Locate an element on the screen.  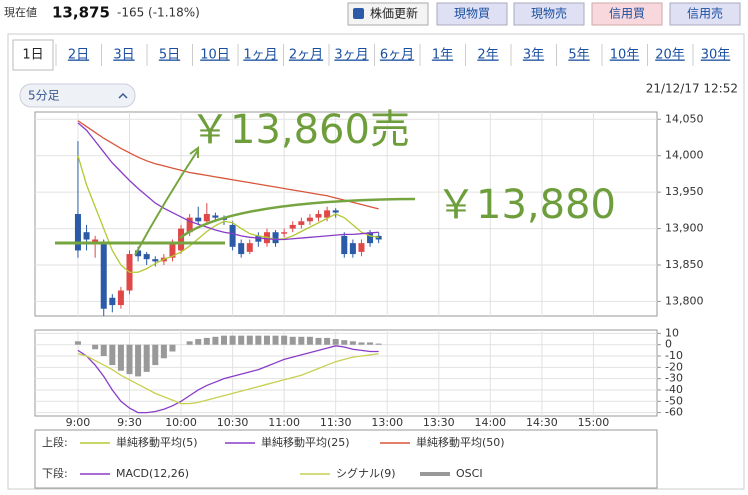
legend-label: 単純移動平均(25) is located at coordinates (305, 442).